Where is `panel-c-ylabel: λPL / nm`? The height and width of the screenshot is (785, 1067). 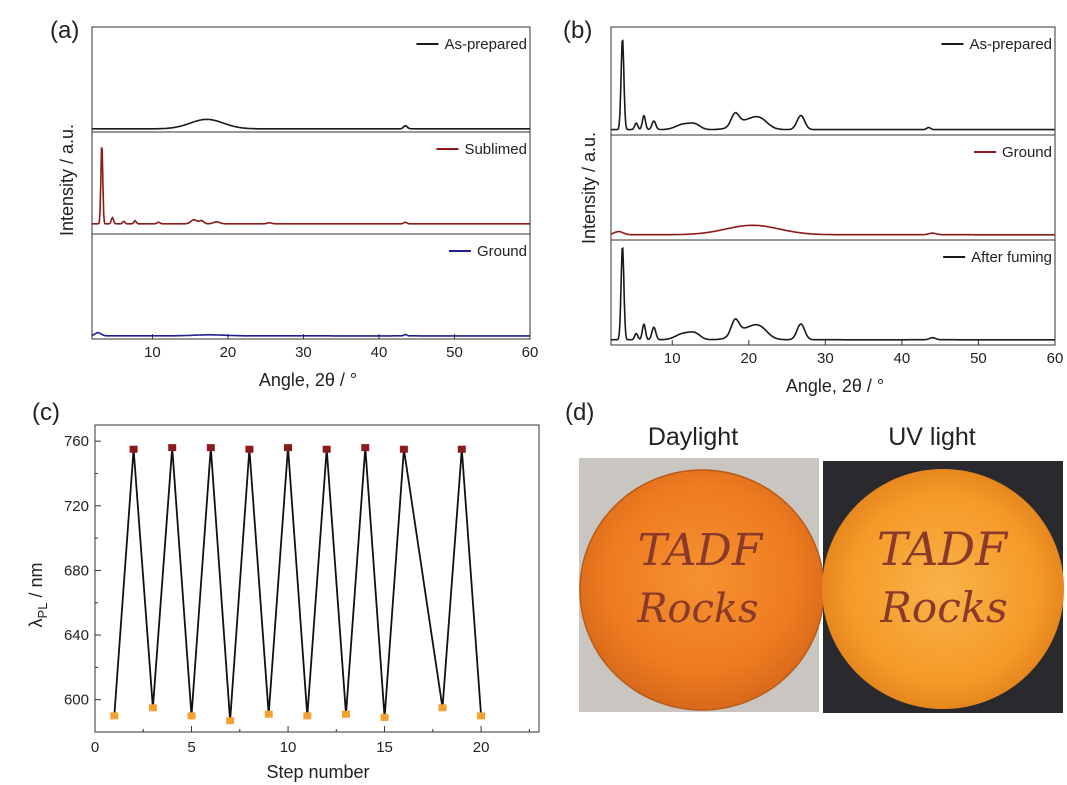
panel-c-ylabel: λPL / nm is located at coordinates (38, 595).